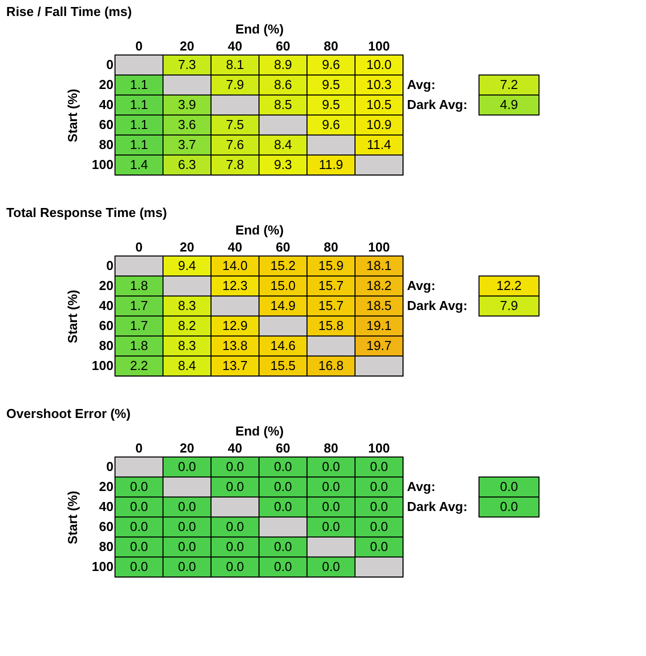  What do you see at coordinates (68, 413) in the screenshot?
I see `chart-title: Overshoot Error (%)` at bounding box center [68, 413].